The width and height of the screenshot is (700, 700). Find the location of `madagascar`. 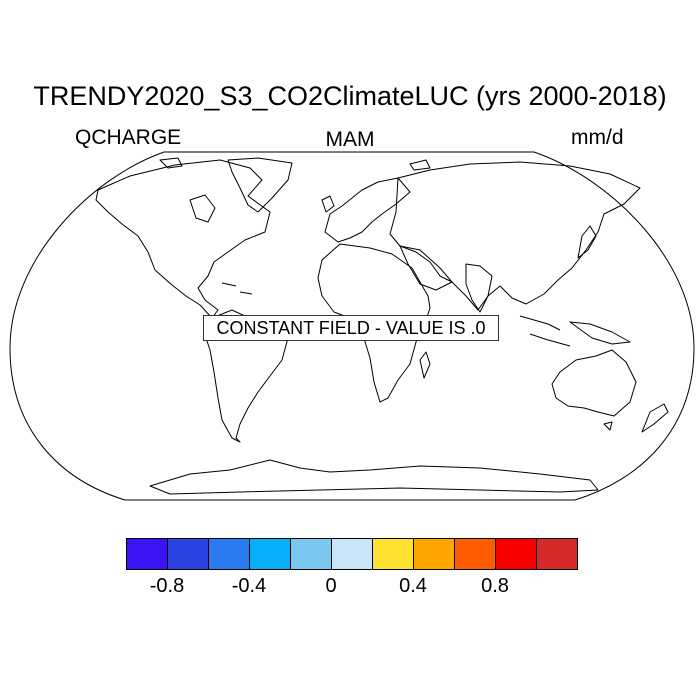

madagascar is located at coordinates (425, 365).